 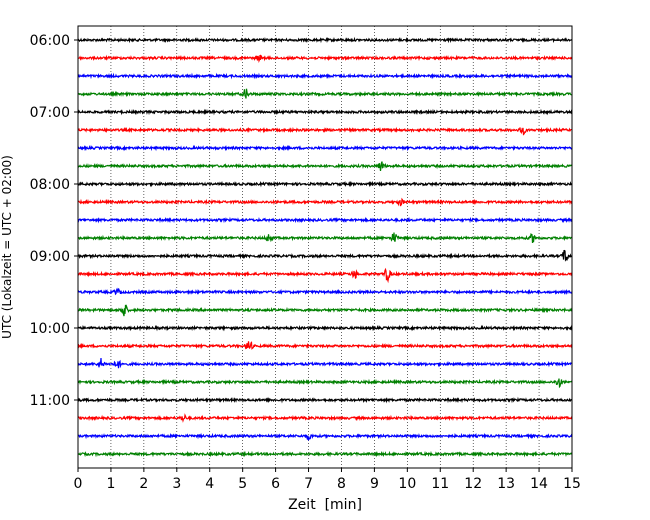 I want to click on x-tick-label: 9, so click(x=374, y=484).